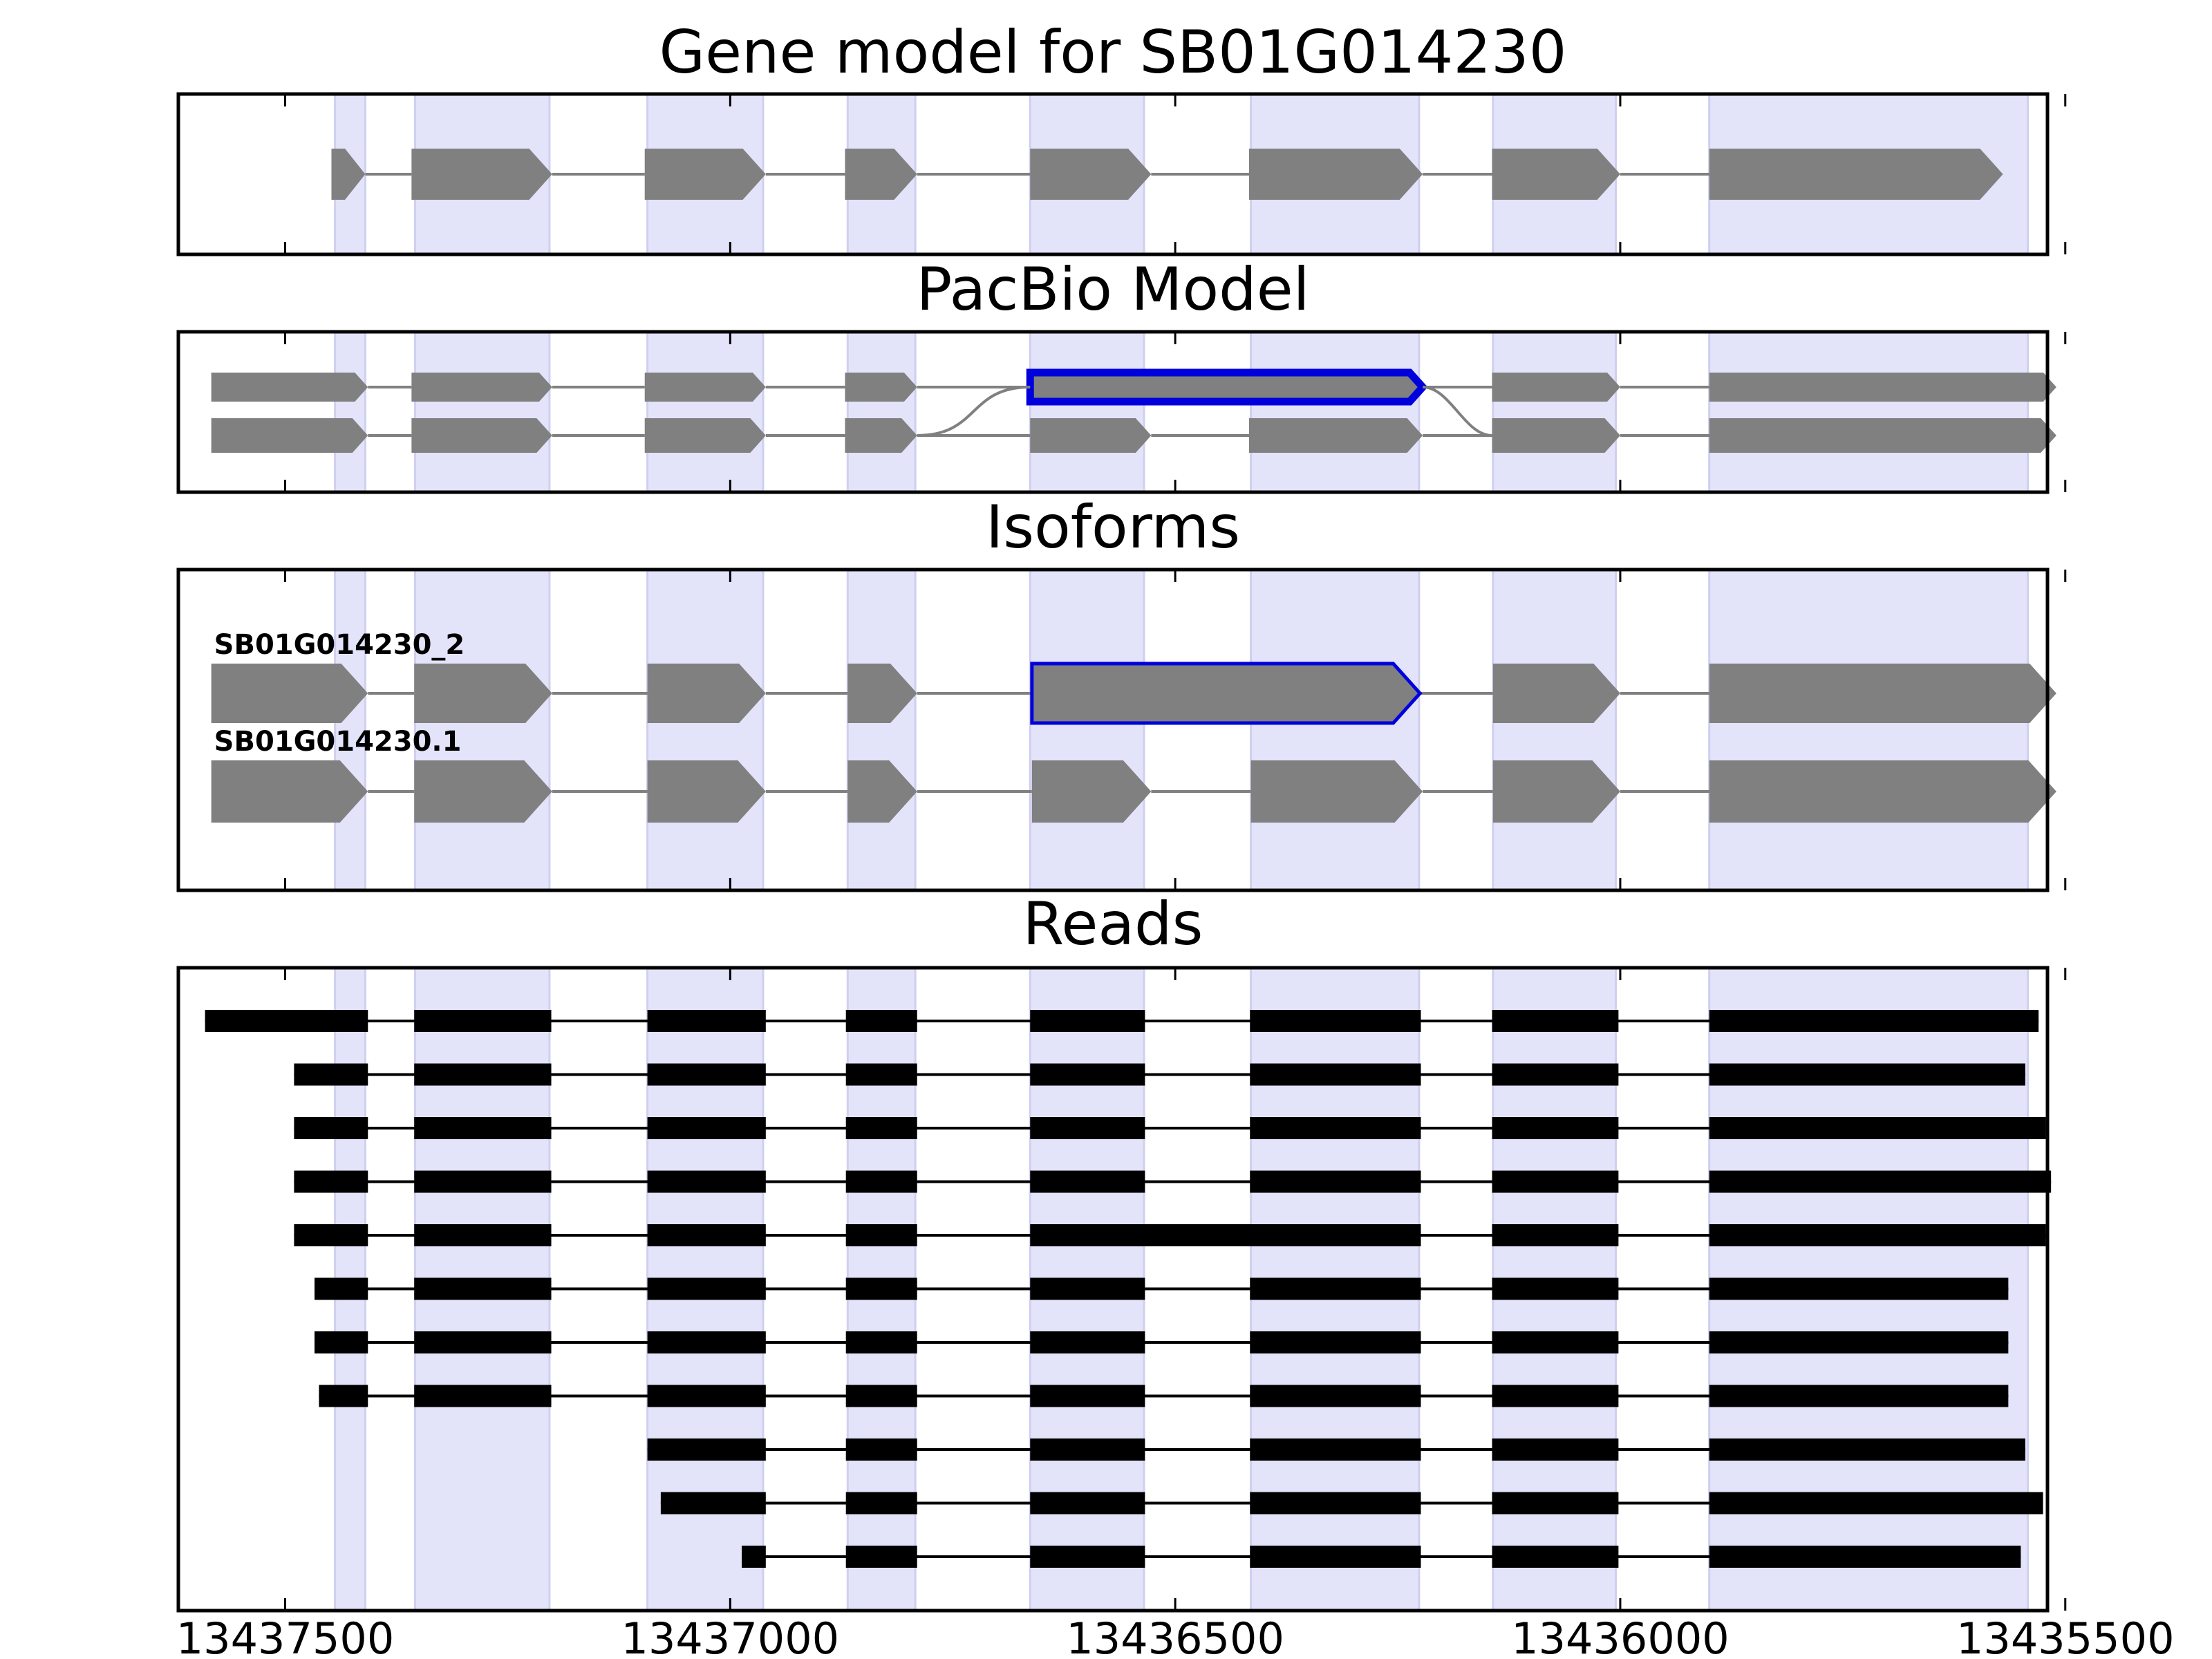 The image size is (2212, 1659). Describe the element at coordinates (1112, 289) in the screenshot. I see `panel-title-pacbio-model: PacBio Model` at that location.